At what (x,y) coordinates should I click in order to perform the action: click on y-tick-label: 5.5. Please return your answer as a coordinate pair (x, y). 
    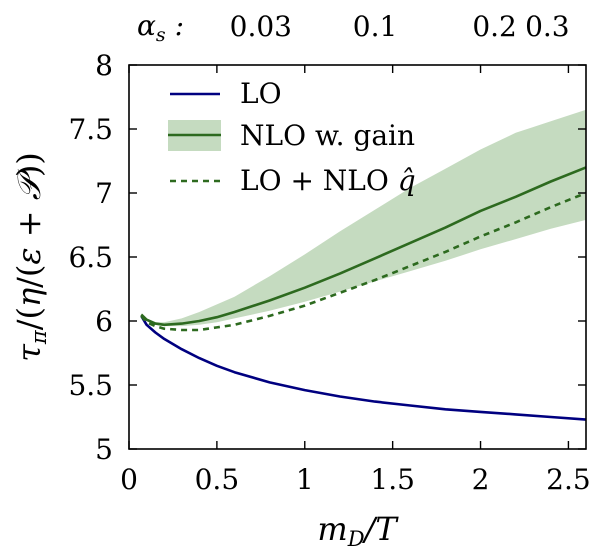
    Looking at the image, I should click on (90, 385).